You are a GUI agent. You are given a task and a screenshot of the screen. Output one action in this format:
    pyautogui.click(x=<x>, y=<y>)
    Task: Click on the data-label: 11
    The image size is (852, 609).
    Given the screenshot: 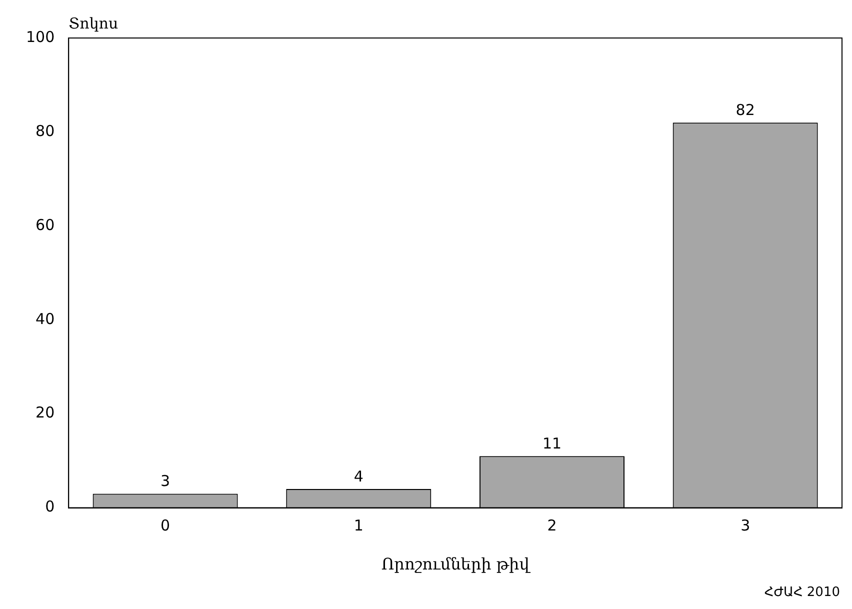 What is the action you would take?
    pyautogui.click(x=552, y=443)
    